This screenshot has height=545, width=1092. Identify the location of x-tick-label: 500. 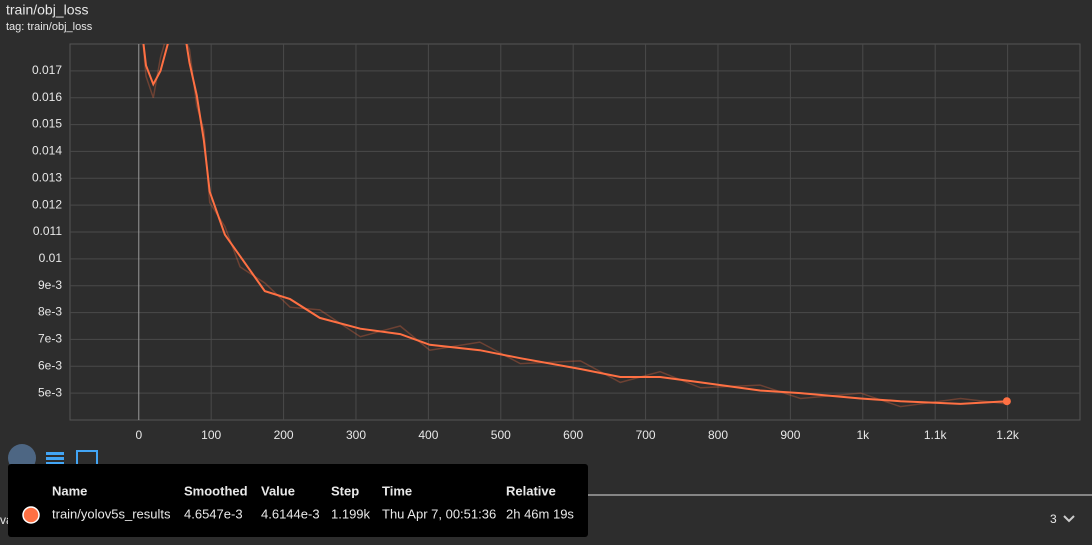
(501, 435).